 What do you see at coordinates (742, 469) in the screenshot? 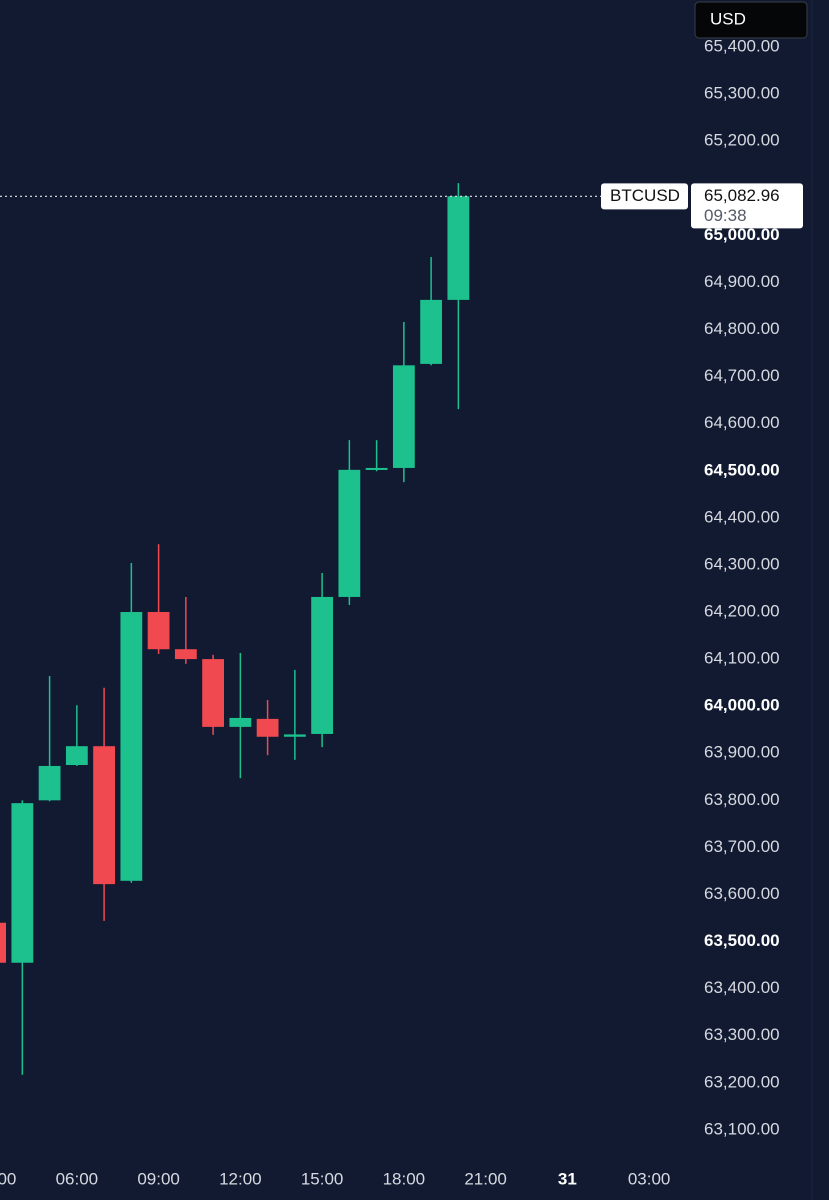
I see `y-tick-label: 64,500.00` at bounding box center [742, 469].